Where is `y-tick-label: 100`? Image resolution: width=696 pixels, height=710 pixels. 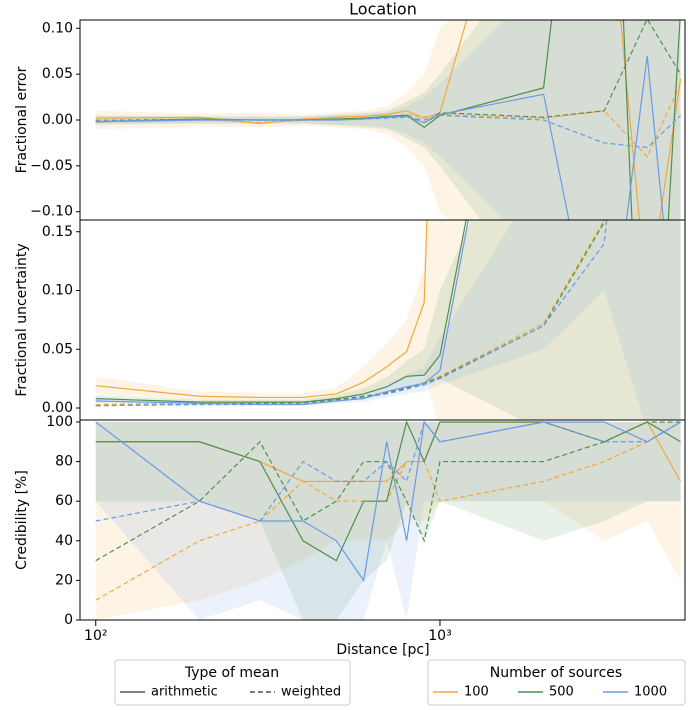 y-tick-label: 100 is located at coordinates (59, 422).